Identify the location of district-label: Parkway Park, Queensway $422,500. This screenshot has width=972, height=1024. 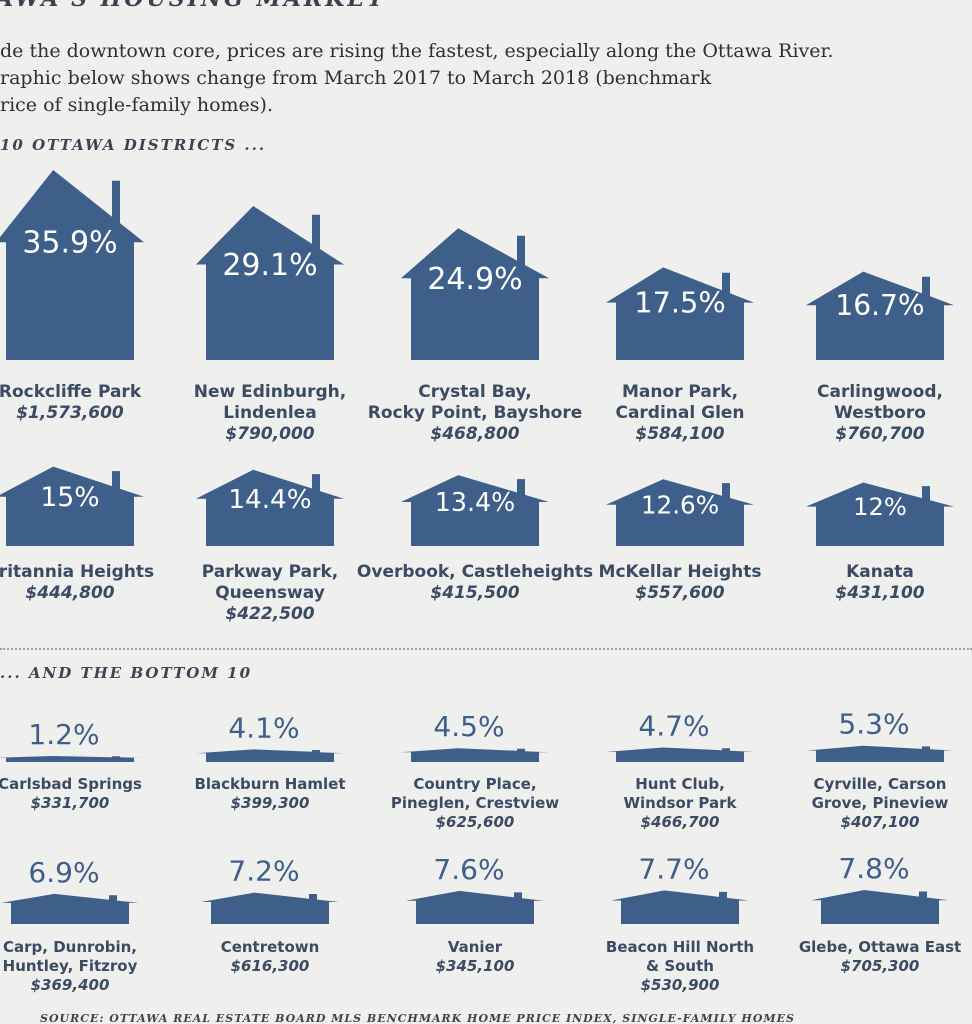
(270, 593).